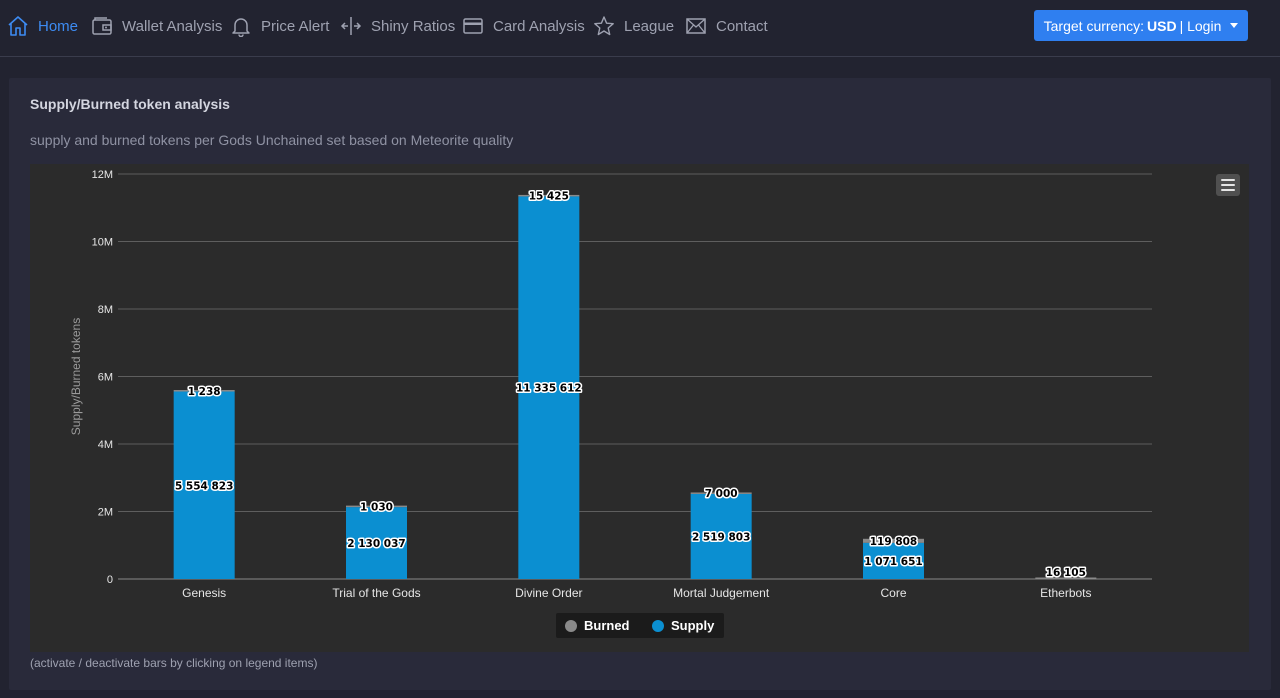  Describe the element at coordinates (473, 26) in the screenshot. I see `card-icon` at that location.